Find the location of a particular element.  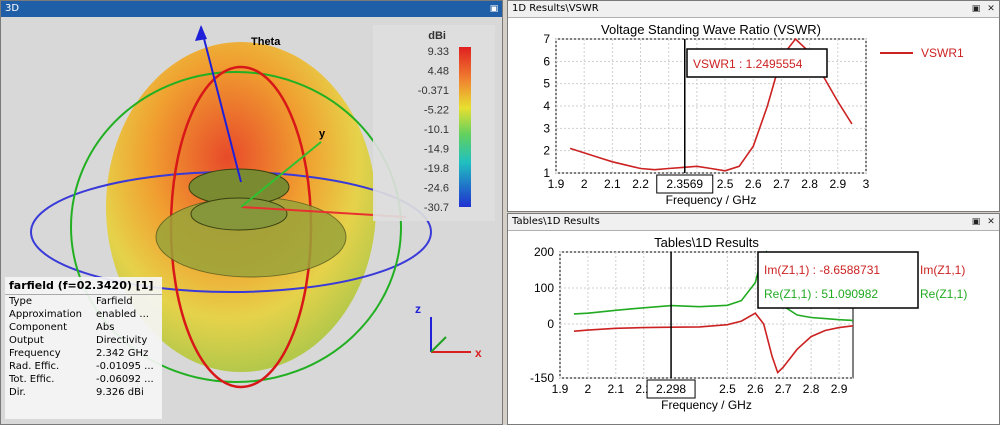

y-tick-label: -150 is located at coordinates (542, 378).